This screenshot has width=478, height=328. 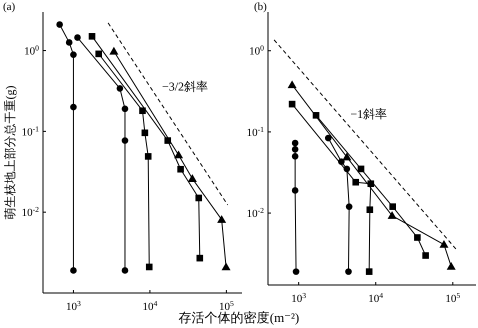 What do you see at coordinates (261, 7) in the screenshot?
I see `chart-title: (b)` at bounding box center [261, 7].